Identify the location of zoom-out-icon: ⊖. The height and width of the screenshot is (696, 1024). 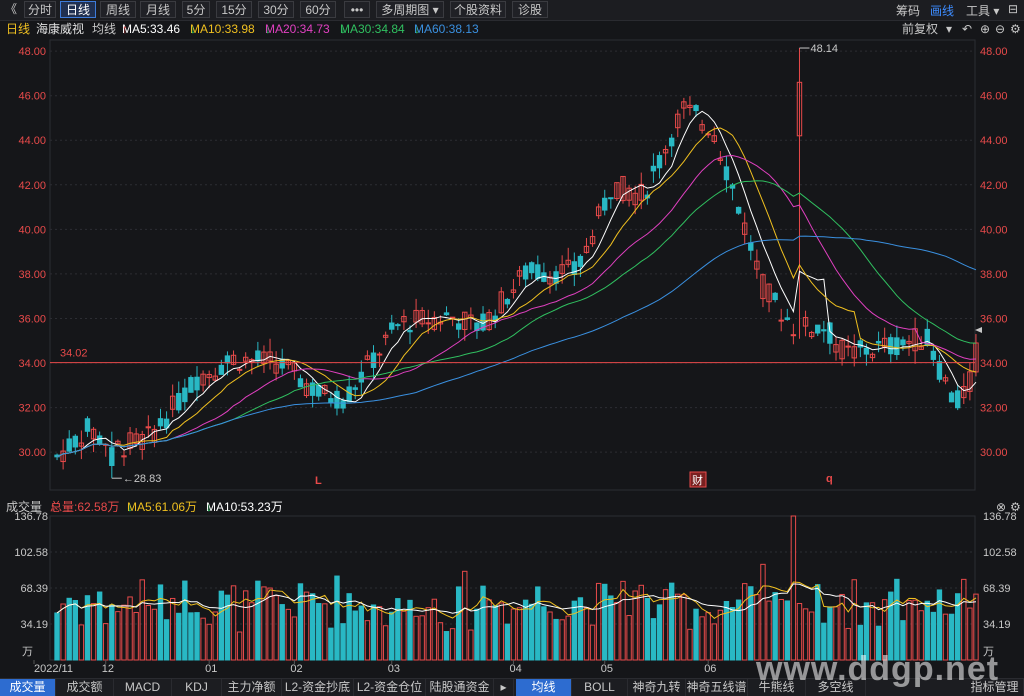
(1000, 29).